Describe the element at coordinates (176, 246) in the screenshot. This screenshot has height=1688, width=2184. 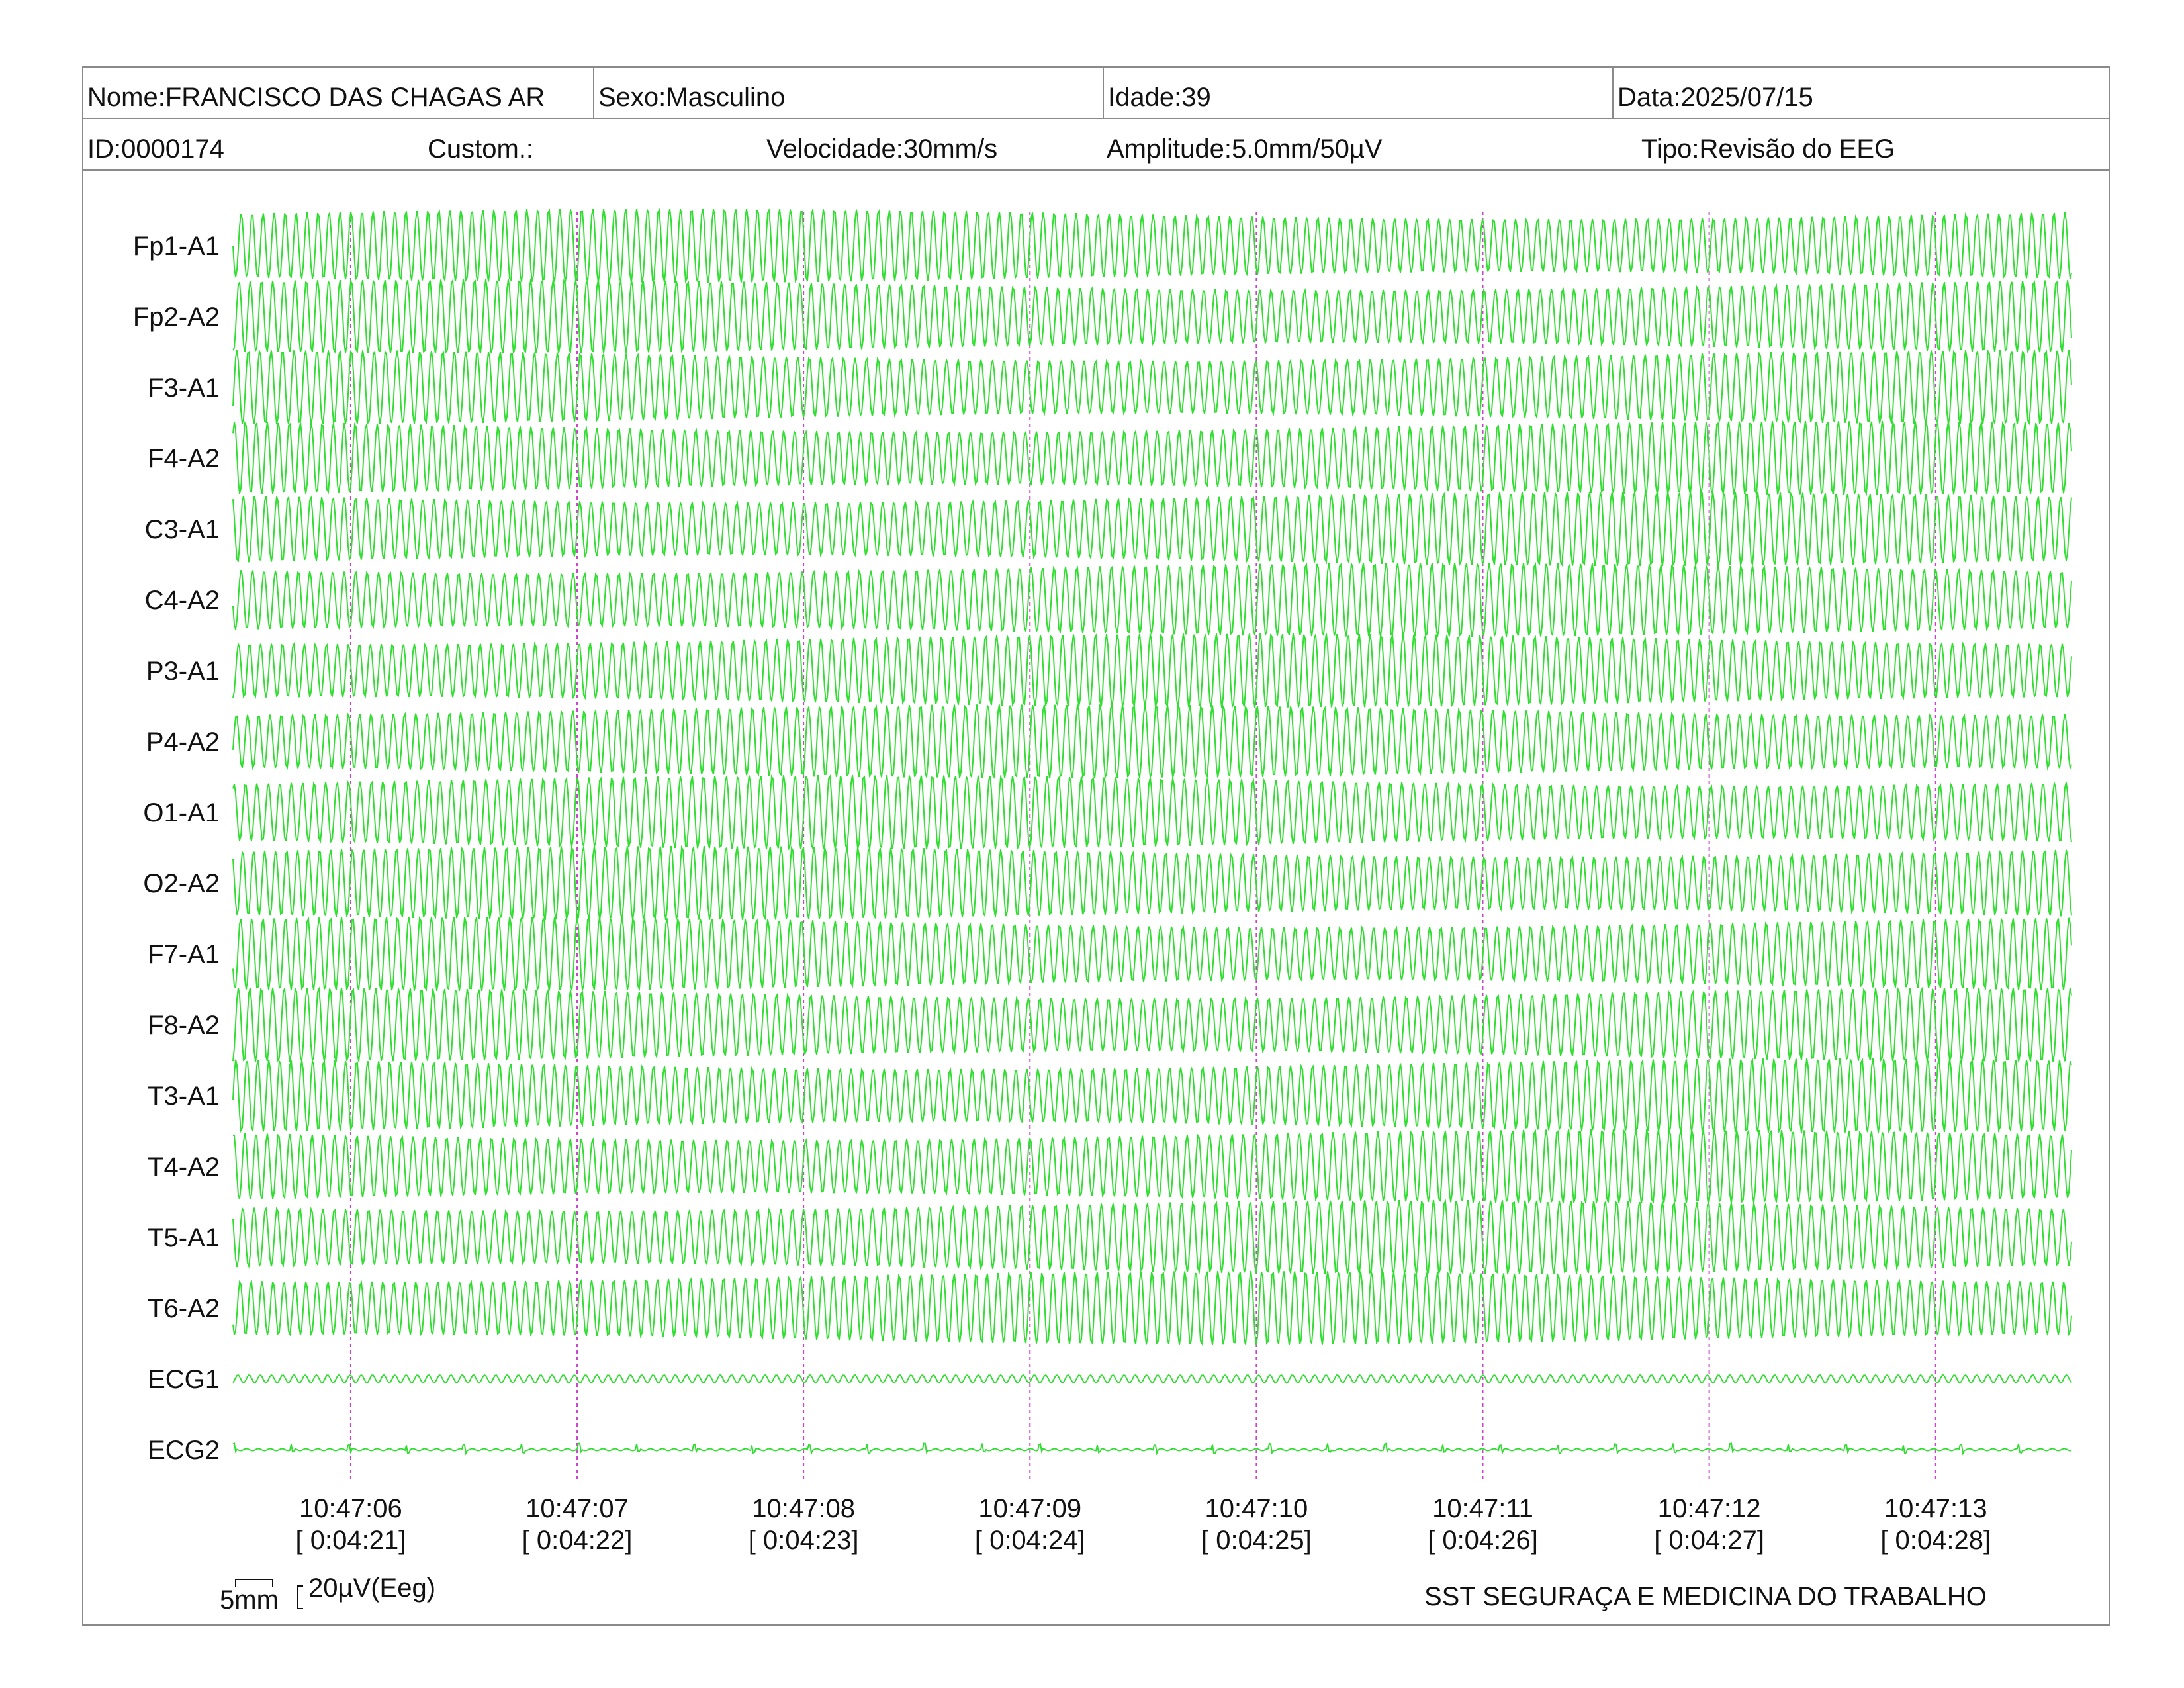
I see `channel-label: Fp1-A1` at that location.